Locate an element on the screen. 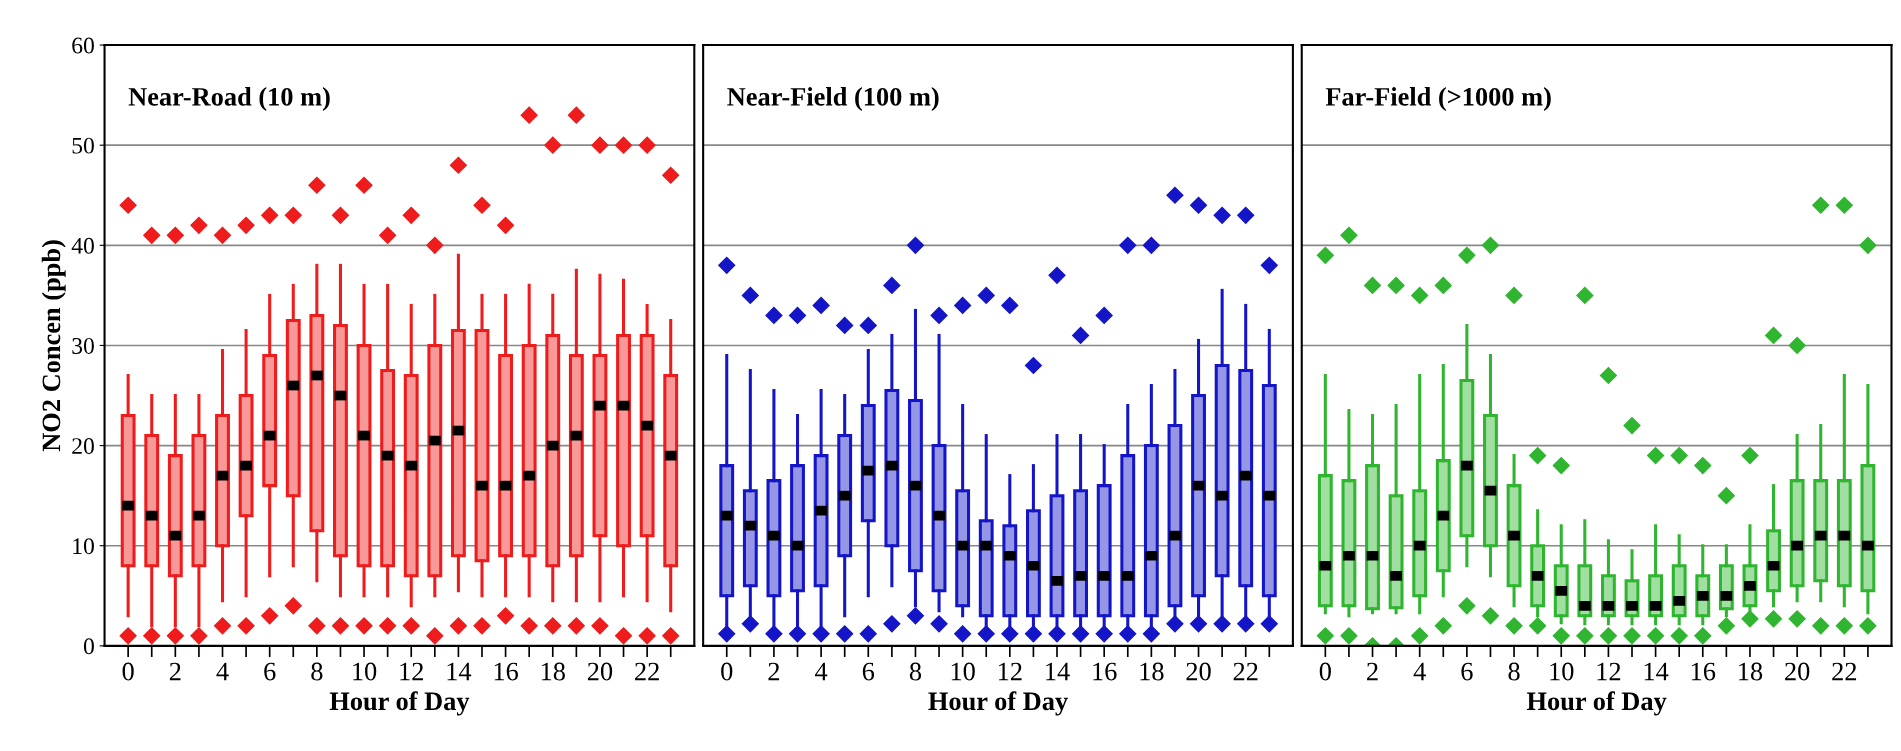 Image resolution: width=1901 pixels, height=751 pixels. text: Near-Field (100 m) is located at coordinates (833, 99).